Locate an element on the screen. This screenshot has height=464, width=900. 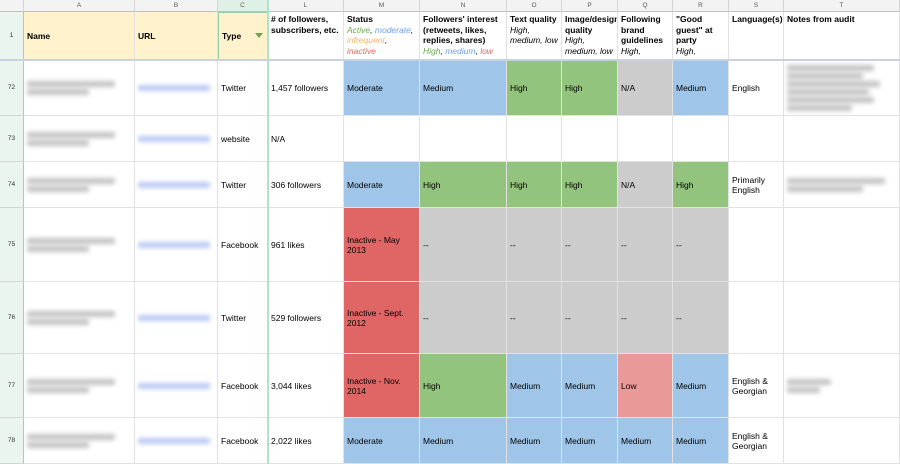
followers-cell: 306 followers is located at coordinates (306, 185).